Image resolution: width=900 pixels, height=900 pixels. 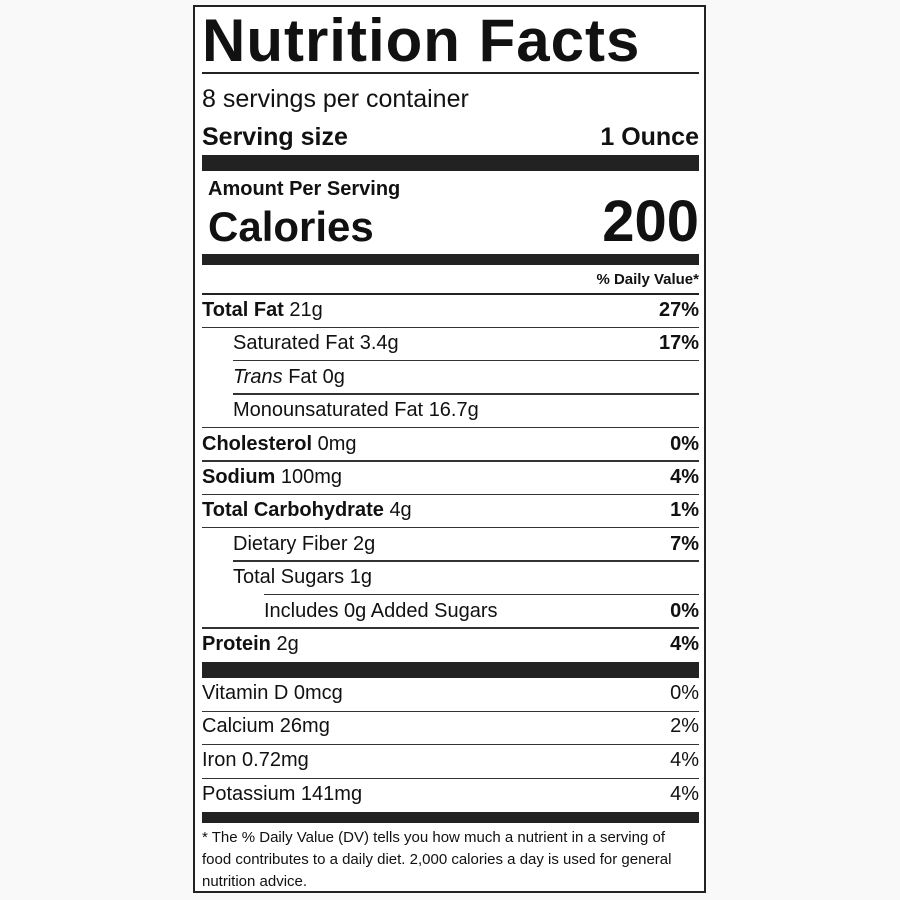 I want to click on nutrient-name: Monounsaturated Fat 16.7g, so click(x=356, y=410).